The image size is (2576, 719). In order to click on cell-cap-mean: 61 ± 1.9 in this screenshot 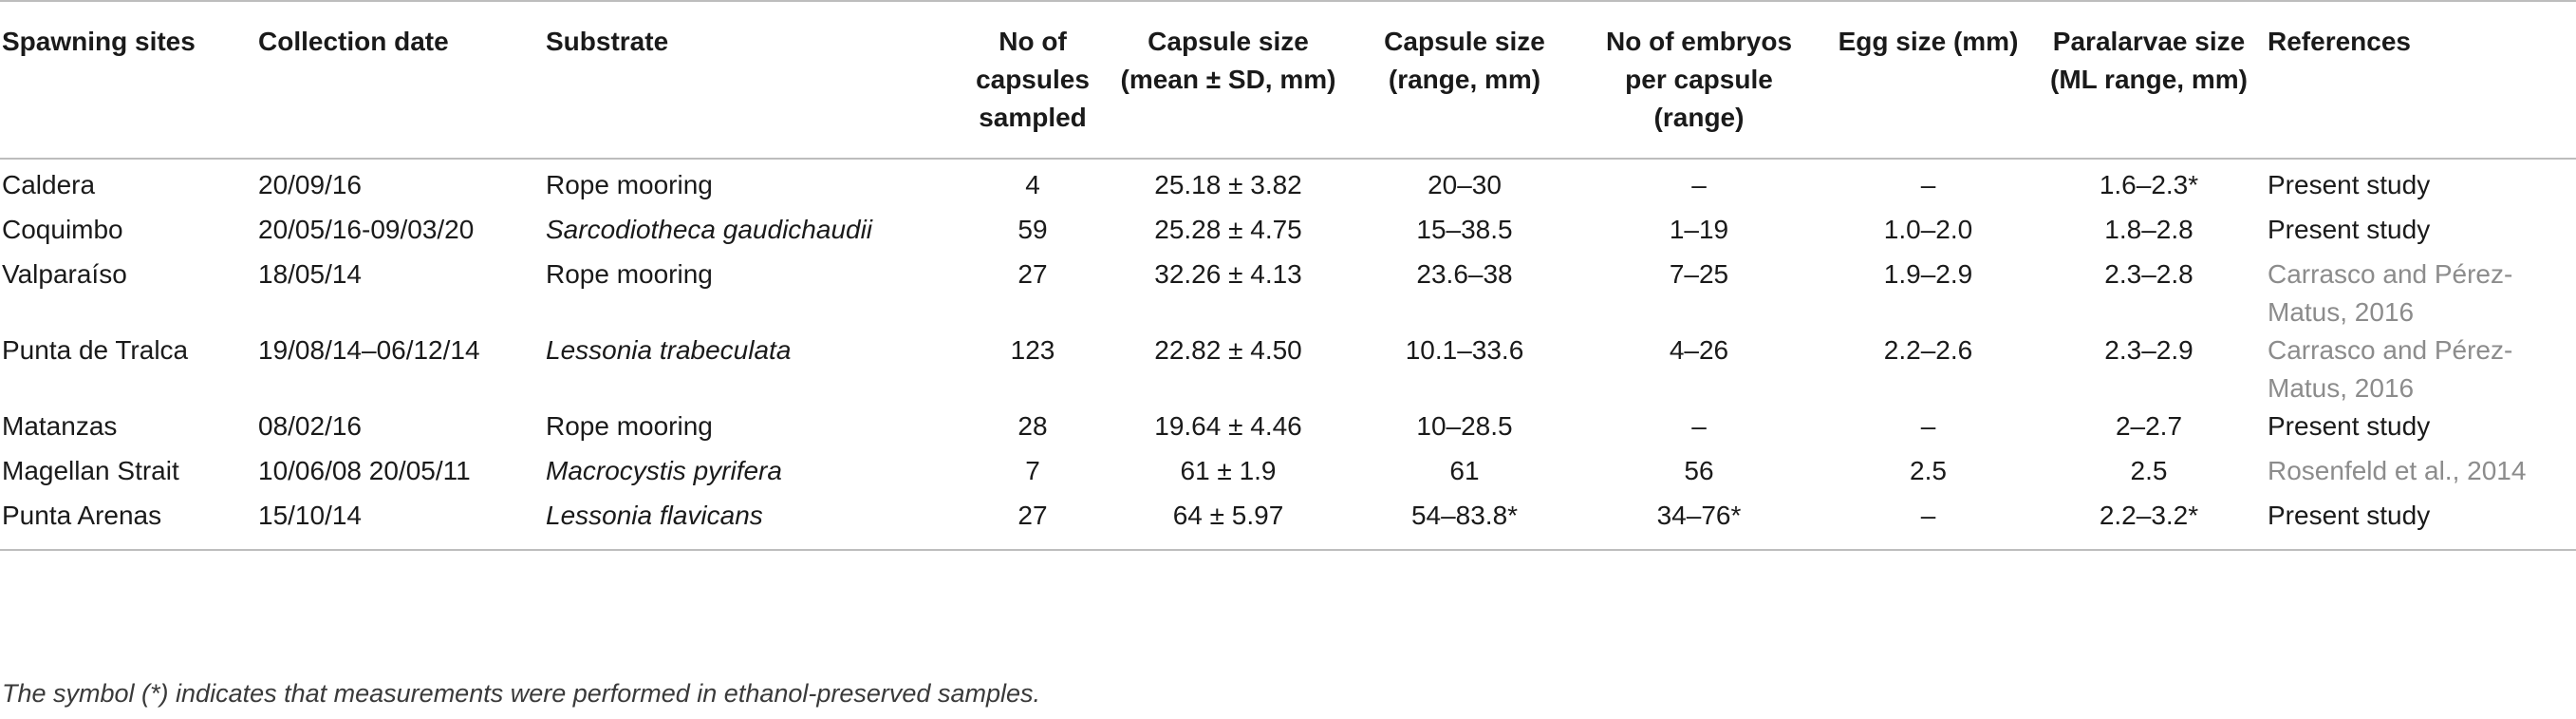, I will do `click(1228, 471)`.